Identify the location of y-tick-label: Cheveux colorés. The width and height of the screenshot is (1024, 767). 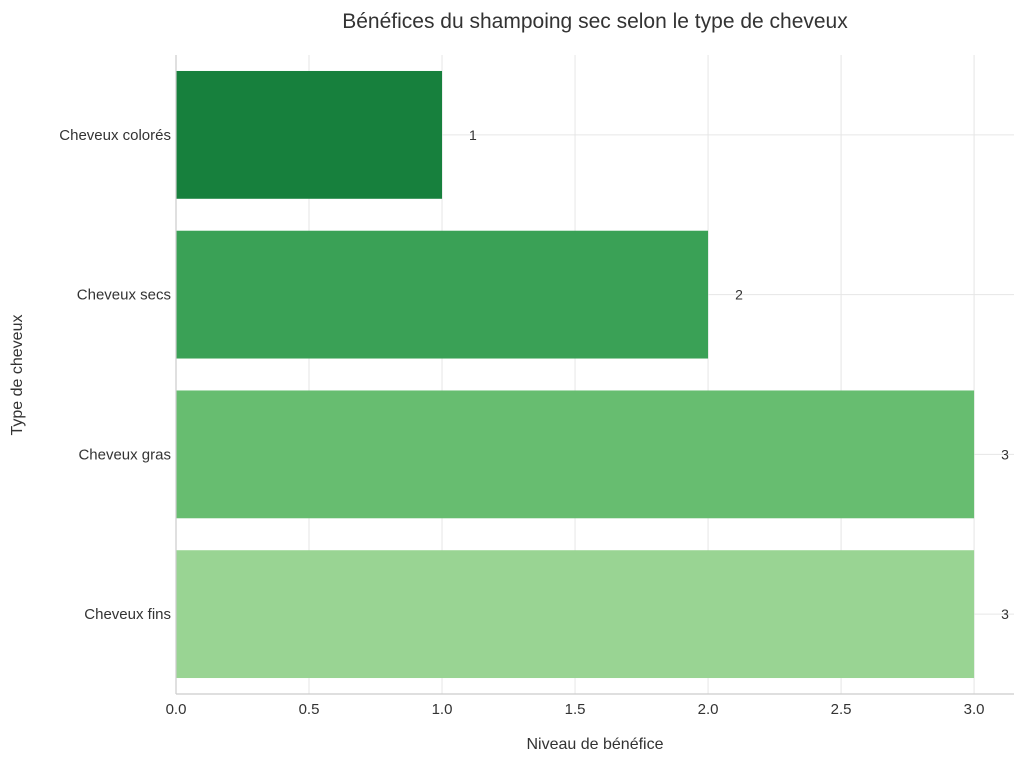
(115, 135).